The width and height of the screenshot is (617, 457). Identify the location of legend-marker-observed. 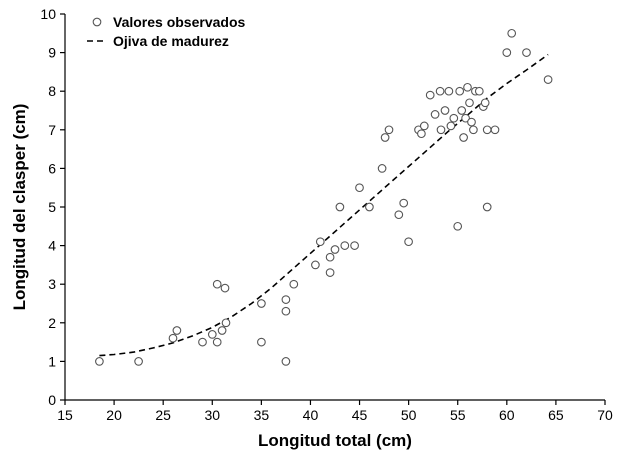
(97, 22).